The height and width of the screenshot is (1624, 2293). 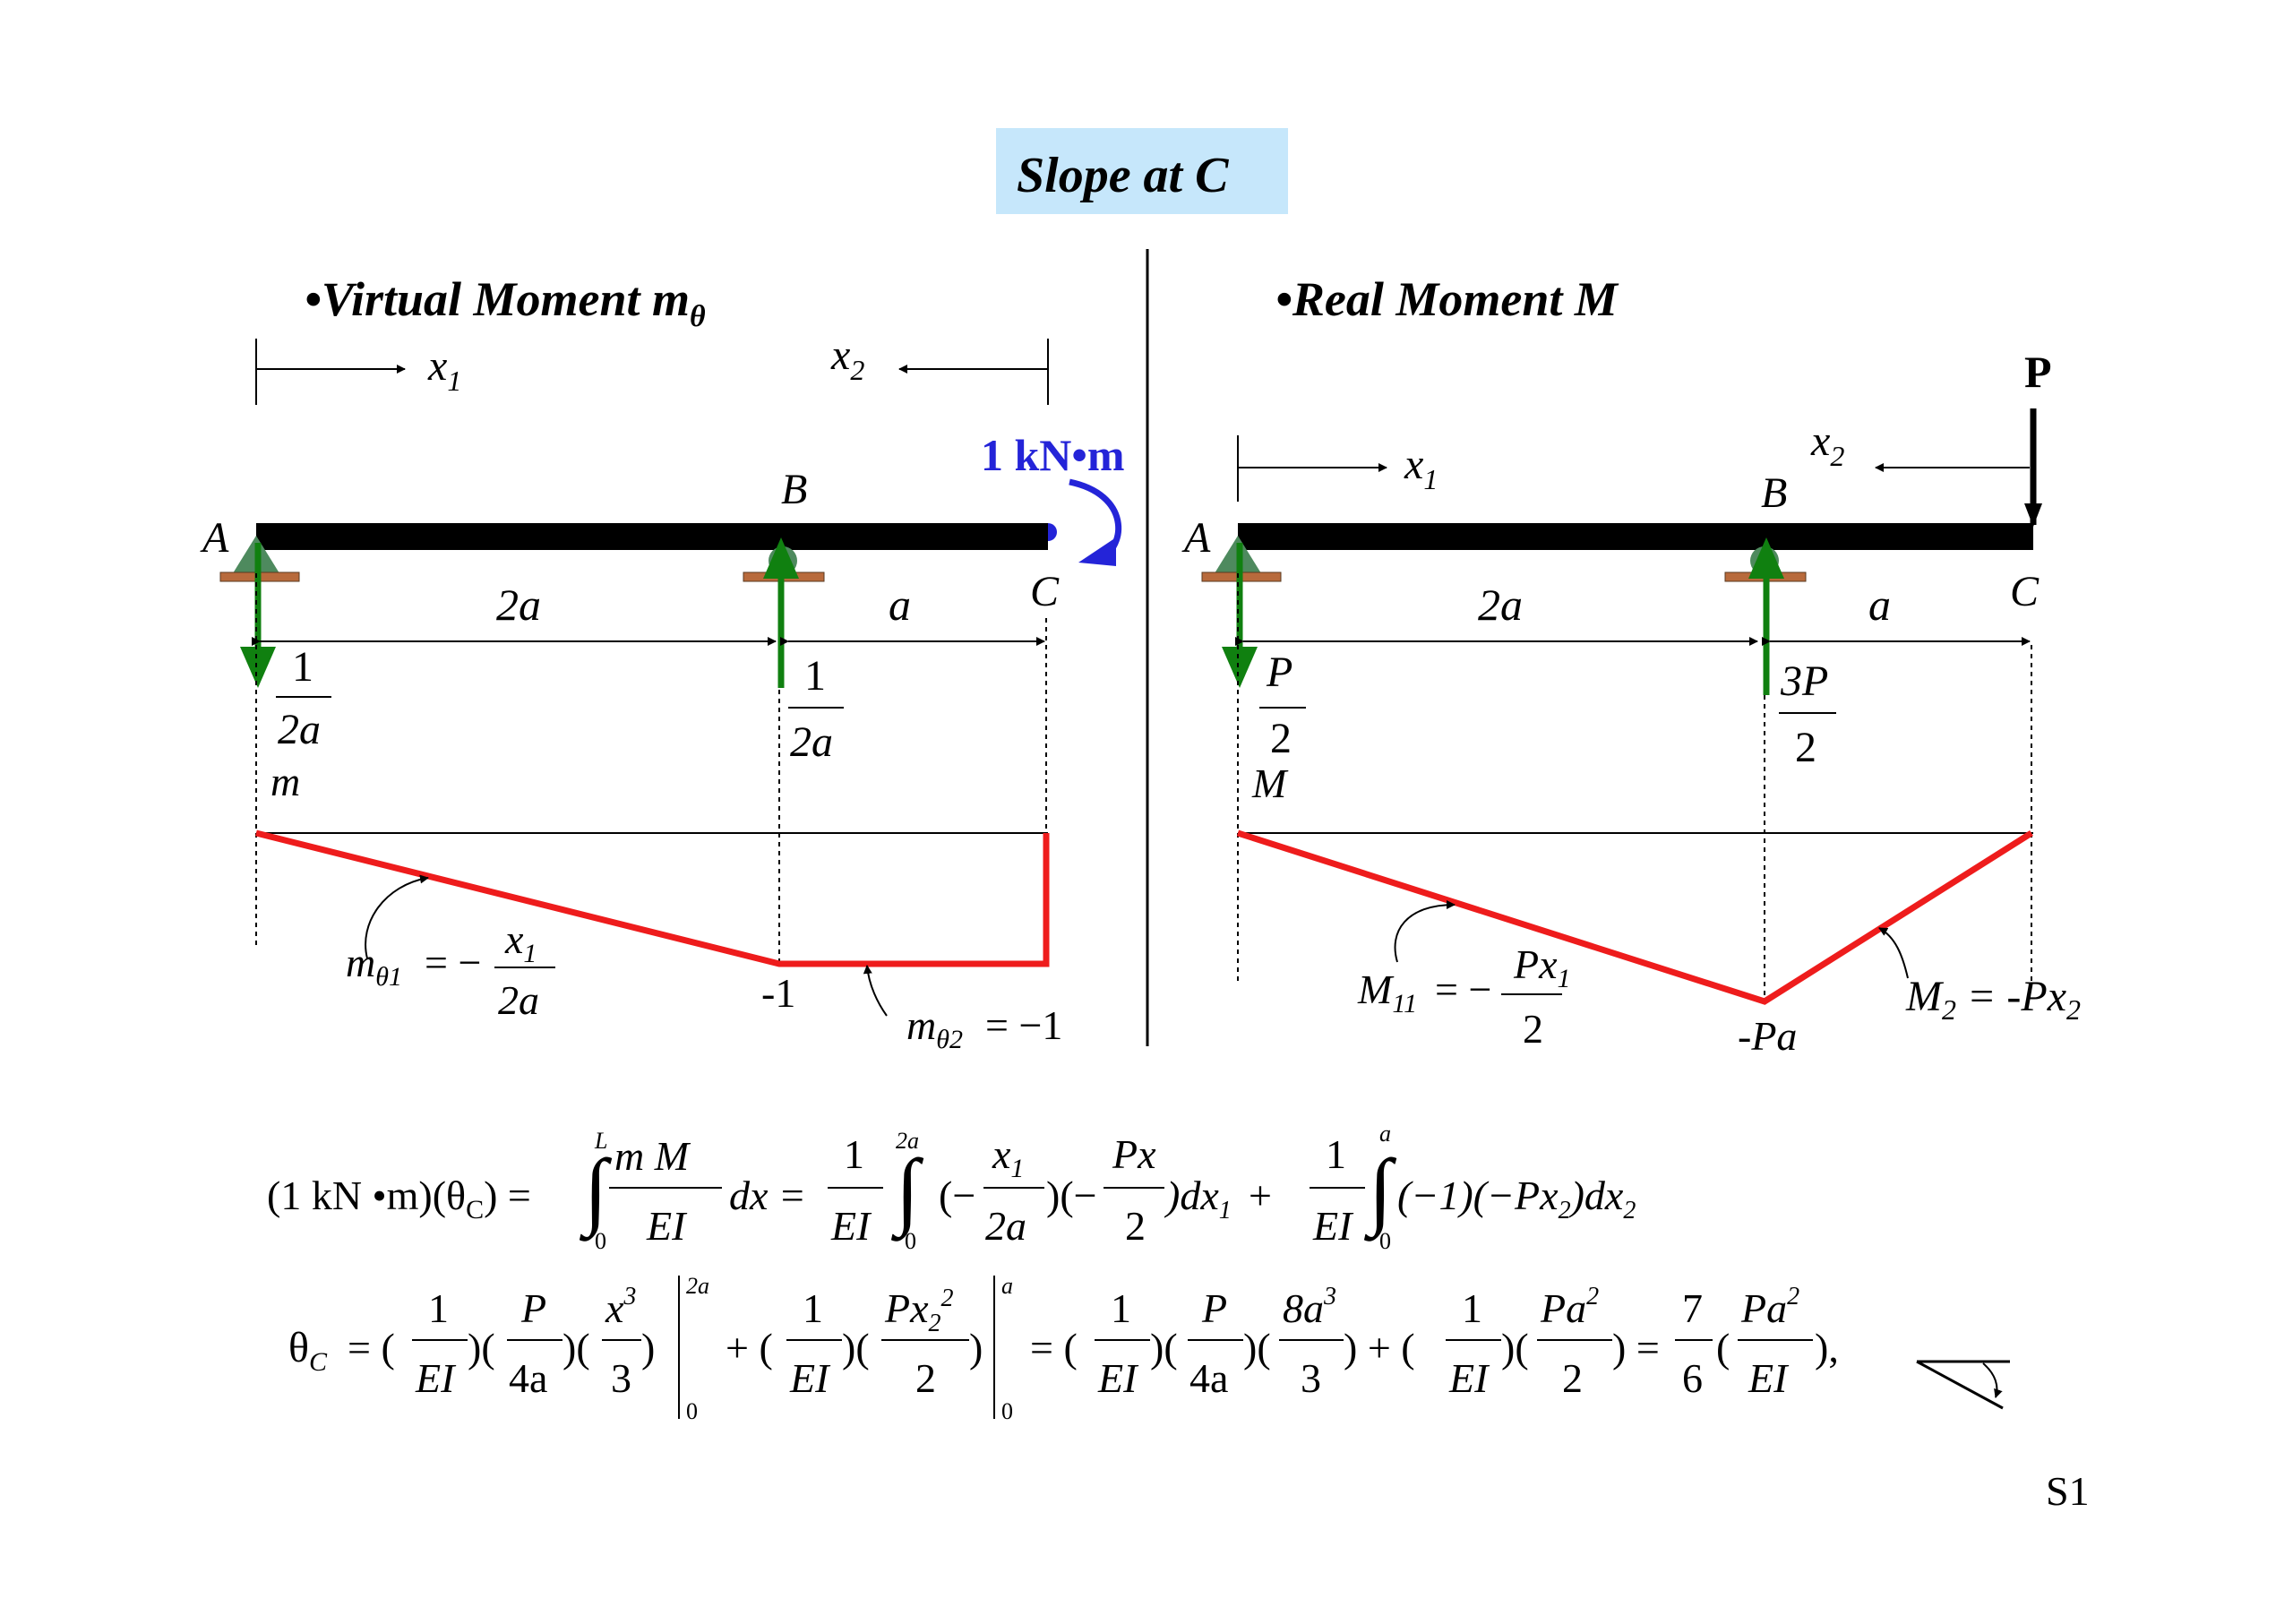 What do you see at coordinates (1054, 1348) in the screenshot?
I see `eq2-eq2: = (` at bounding box center [1054, 1348].